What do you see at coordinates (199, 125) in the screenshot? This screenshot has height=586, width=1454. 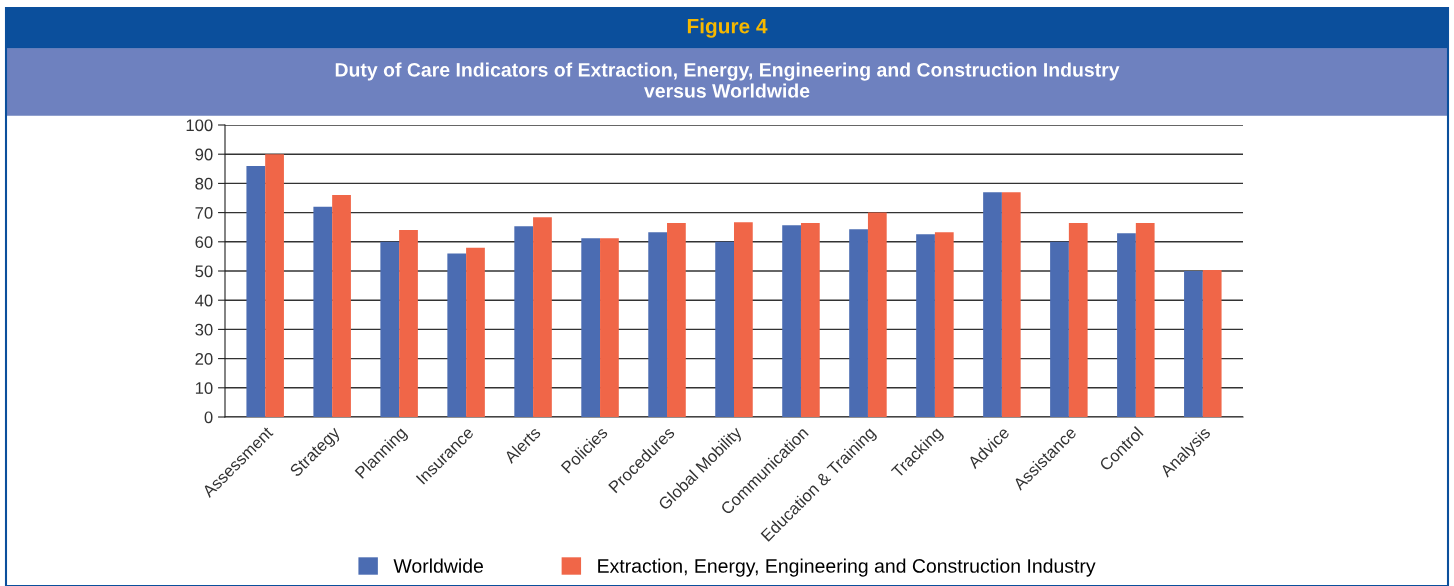 I see `y-tick-label: 100` at bounding box center [199, 125].